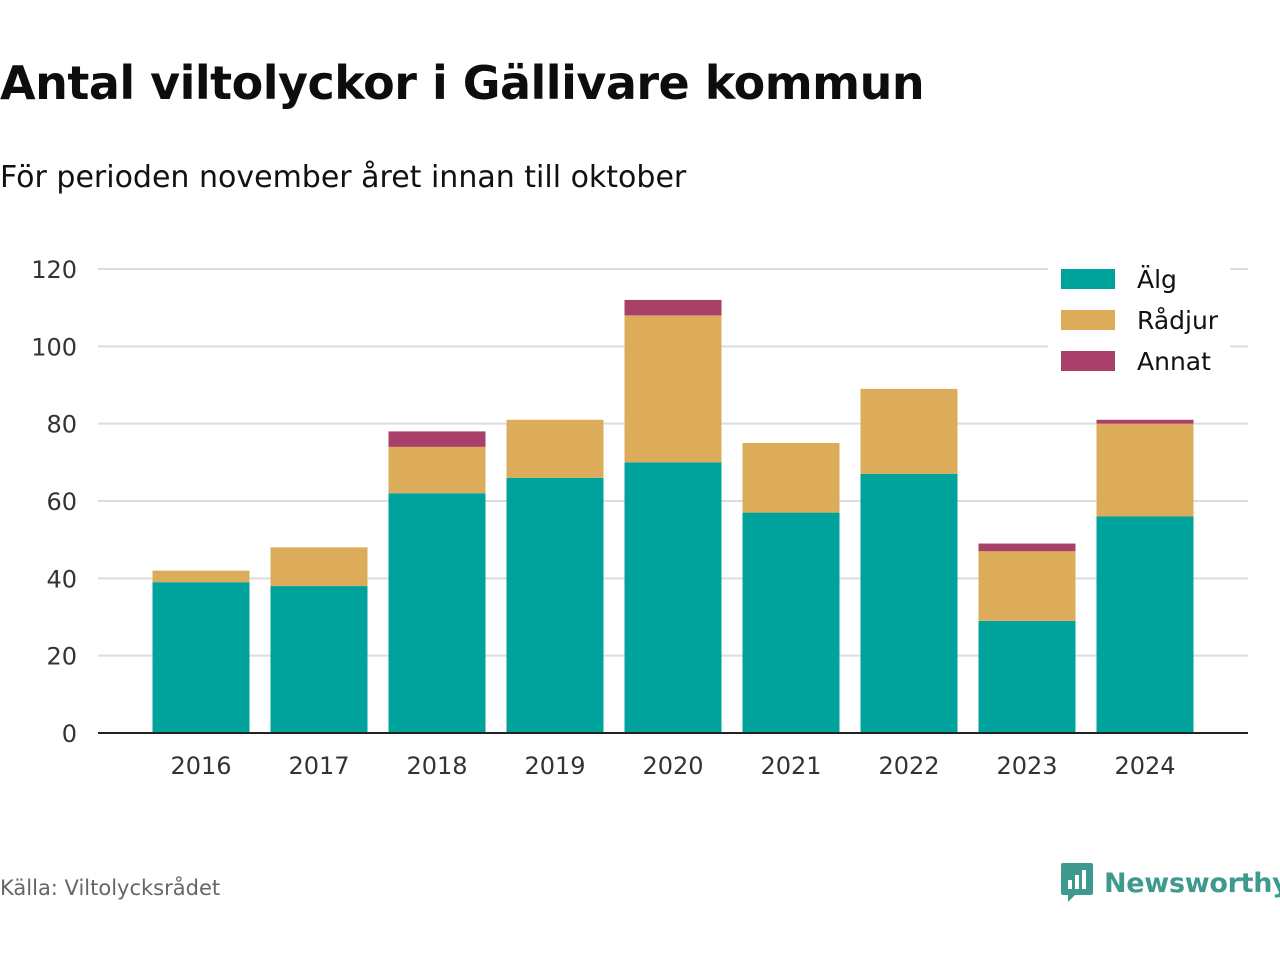  Describe the element at coordinates (54, 347) in the screenshot. I see `y-tick-label: 100` at that location.